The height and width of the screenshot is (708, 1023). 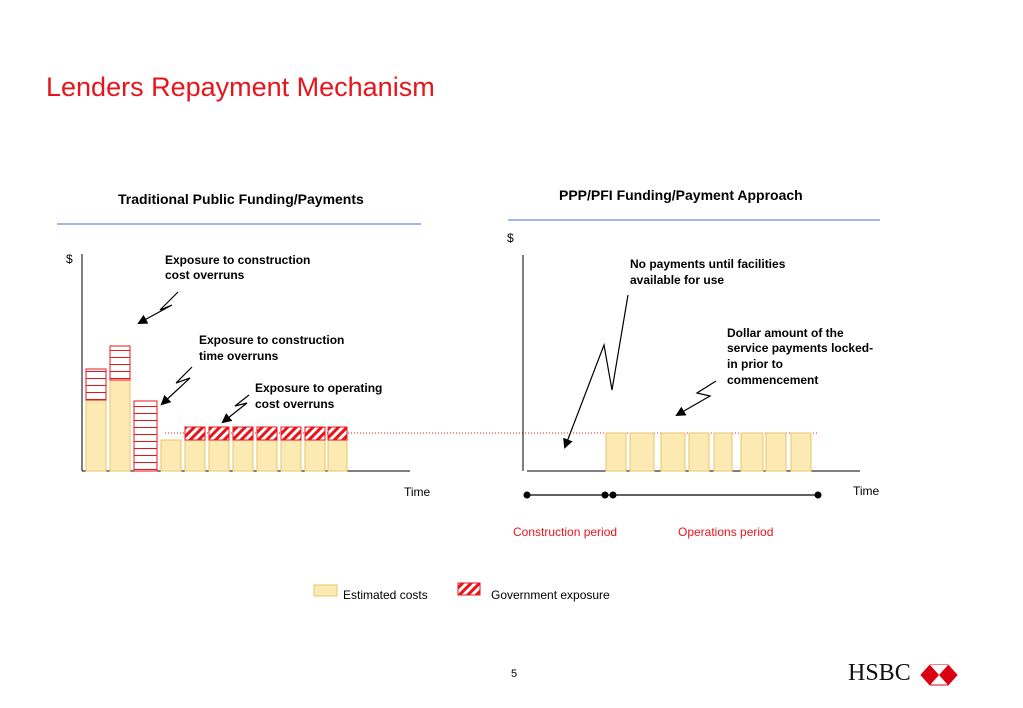 What do you see at coordinates (681, 195) in the screenshot?
I see `right-panel-heading: PPP/PFI Funding/Payment Approach` at bounding box center [681, 195].